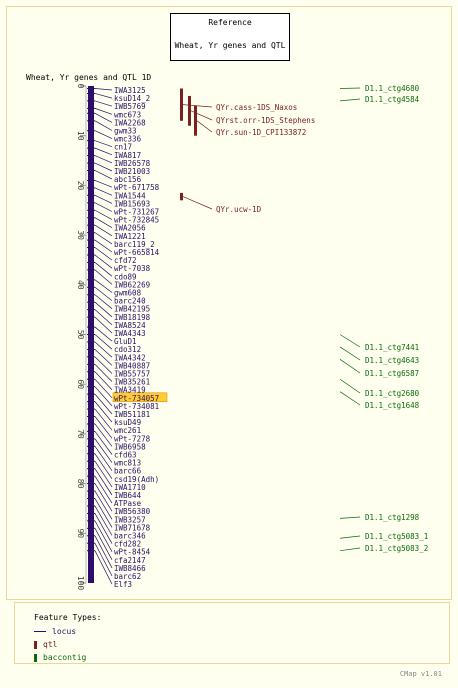 This screenshot has width=458, height=688. What do you see at coordinates (130, 236) in the screenshot?
I see `locus-label: IWA1221` at bounding box center [130, 236].